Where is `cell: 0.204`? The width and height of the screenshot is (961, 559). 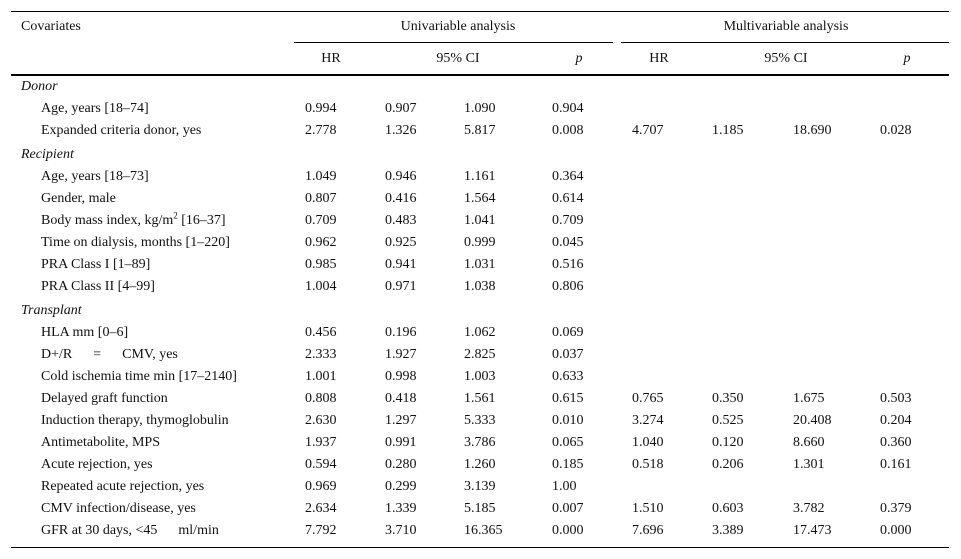 cell: 0.204 is located at coordinates (896, 420).